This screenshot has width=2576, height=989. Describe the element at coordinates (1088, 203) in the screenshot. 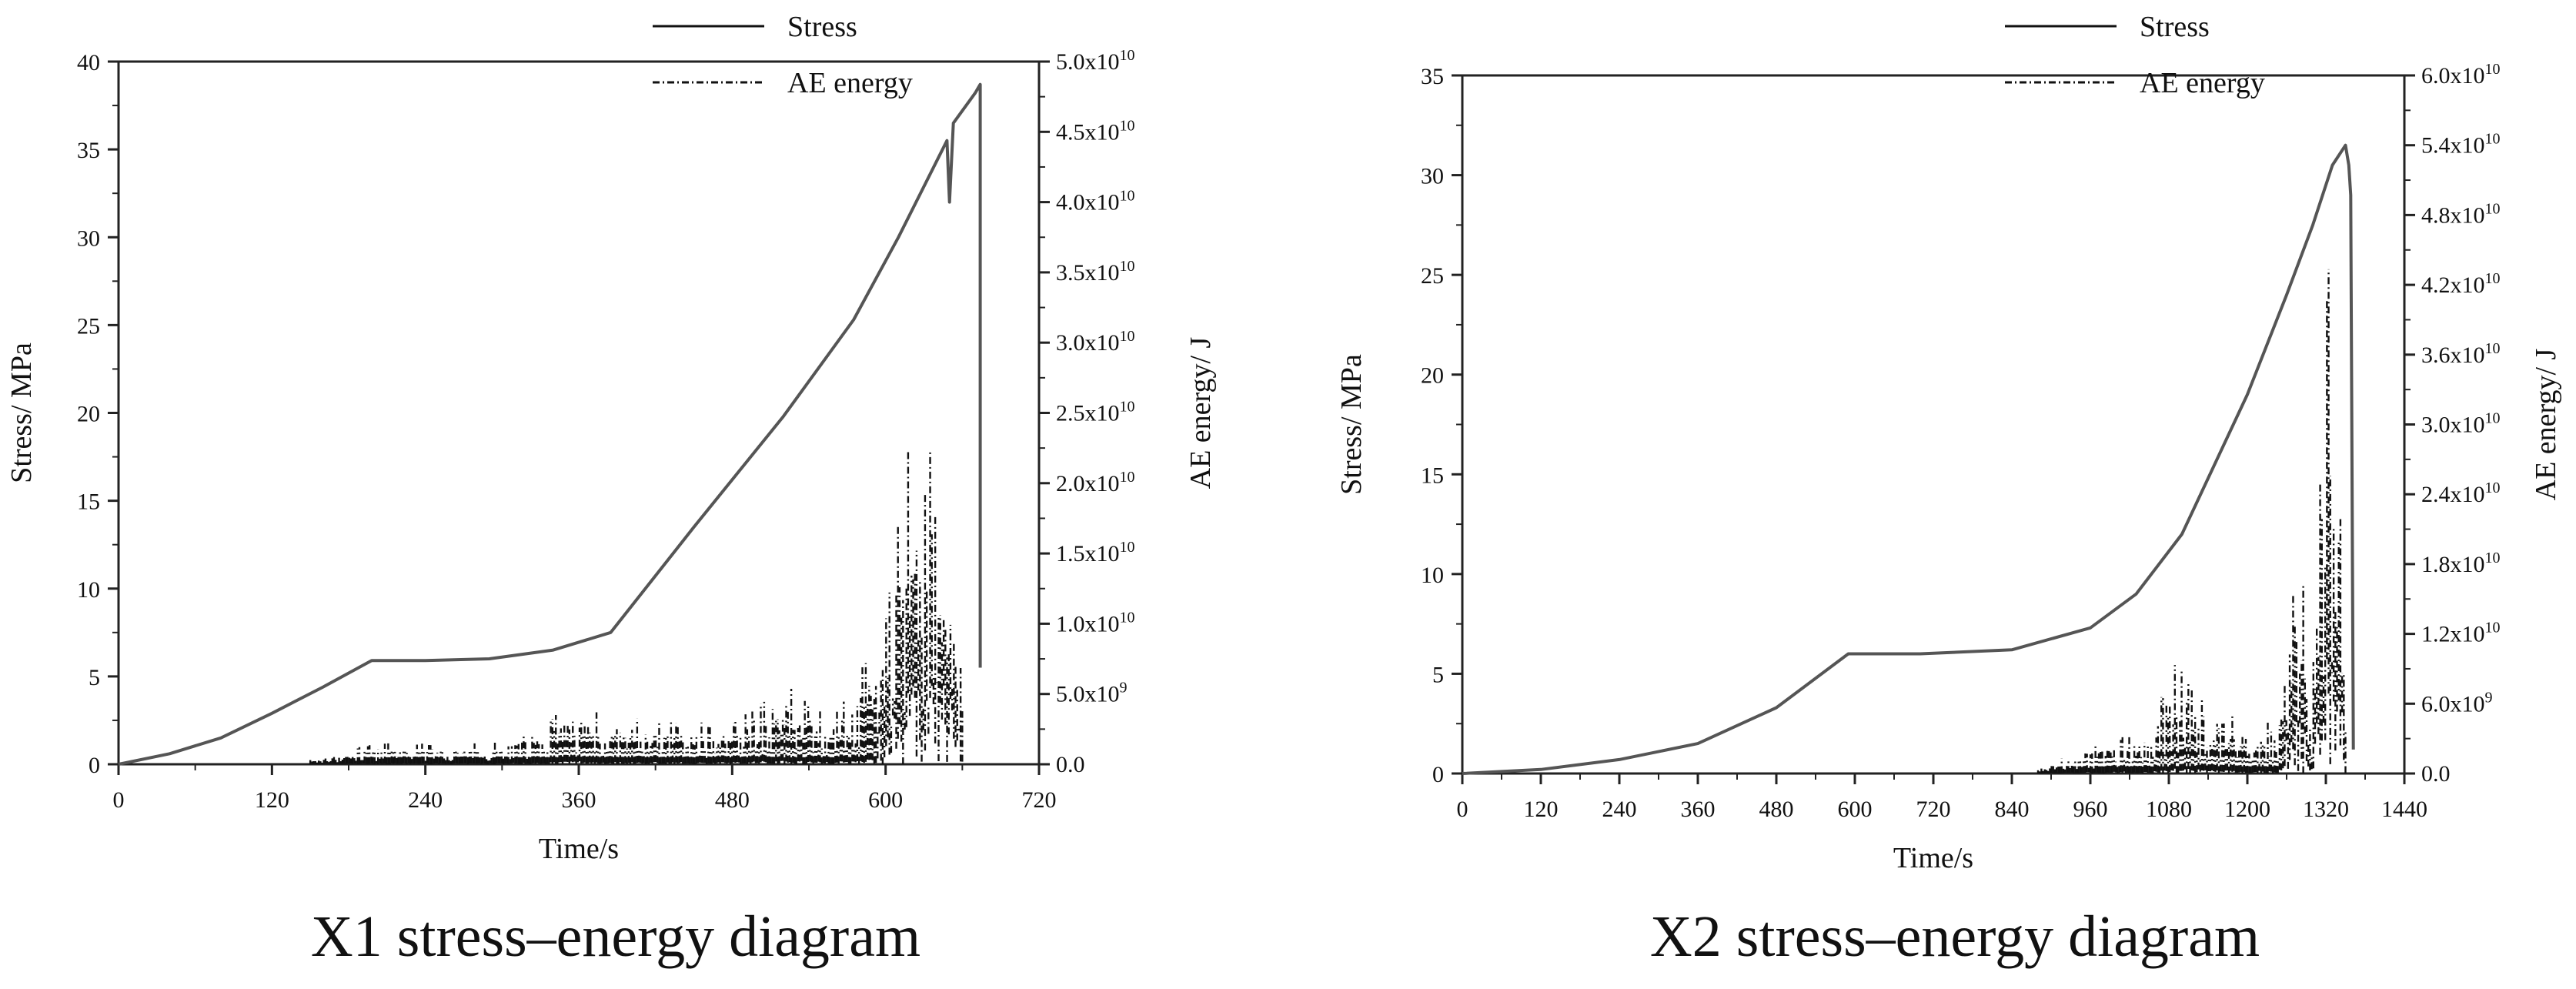

I see `y2-tick-mantissa: 4.0x10` at that location.